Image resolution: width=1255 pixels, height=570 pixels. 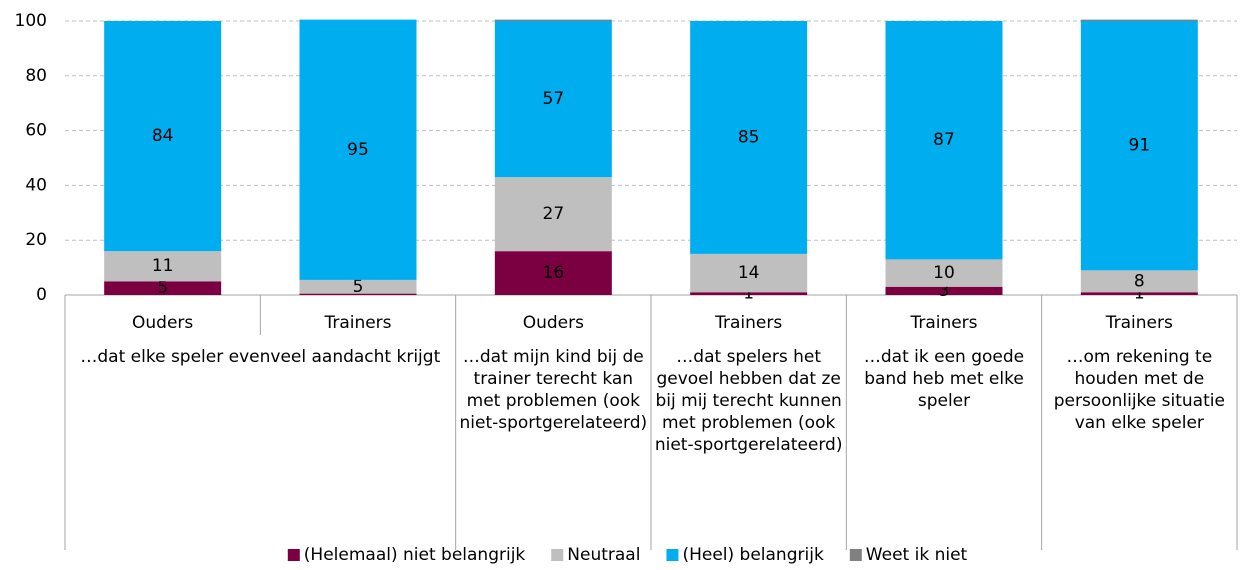 What do you see at coordinates (415, 555) in the screenshot?
I see `legend-label: (Helemaal) niet belangrijk` at bounding box center [415, 555].